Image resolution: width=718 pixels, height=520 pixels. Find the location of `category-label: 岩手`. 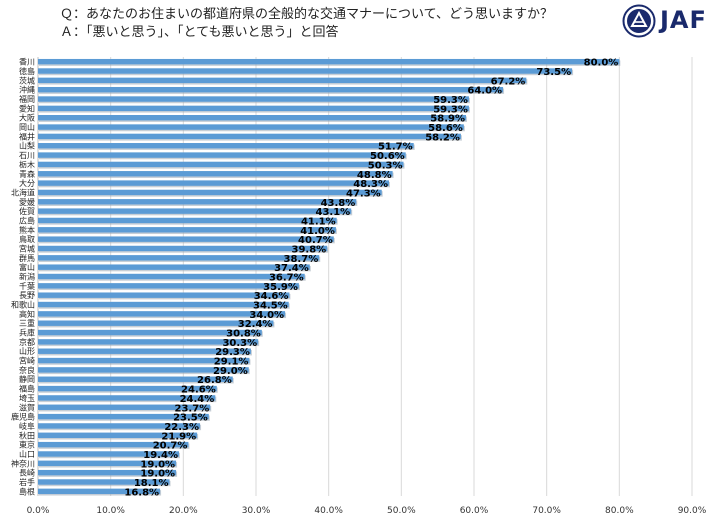

category-label: 岩手 is located at coordinates (27, 482).